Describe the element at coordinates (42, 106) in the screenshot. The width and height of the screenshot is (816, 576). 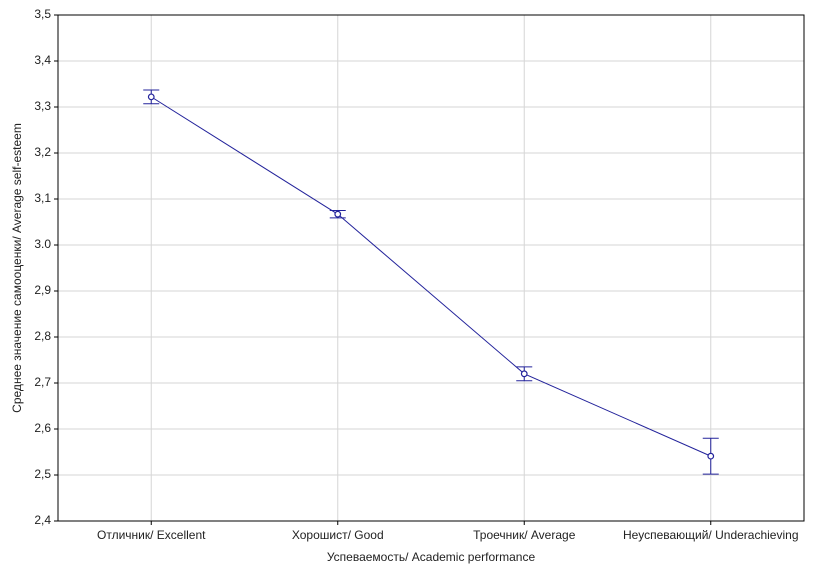
I see `y-tick-label: 3,3` at that location.